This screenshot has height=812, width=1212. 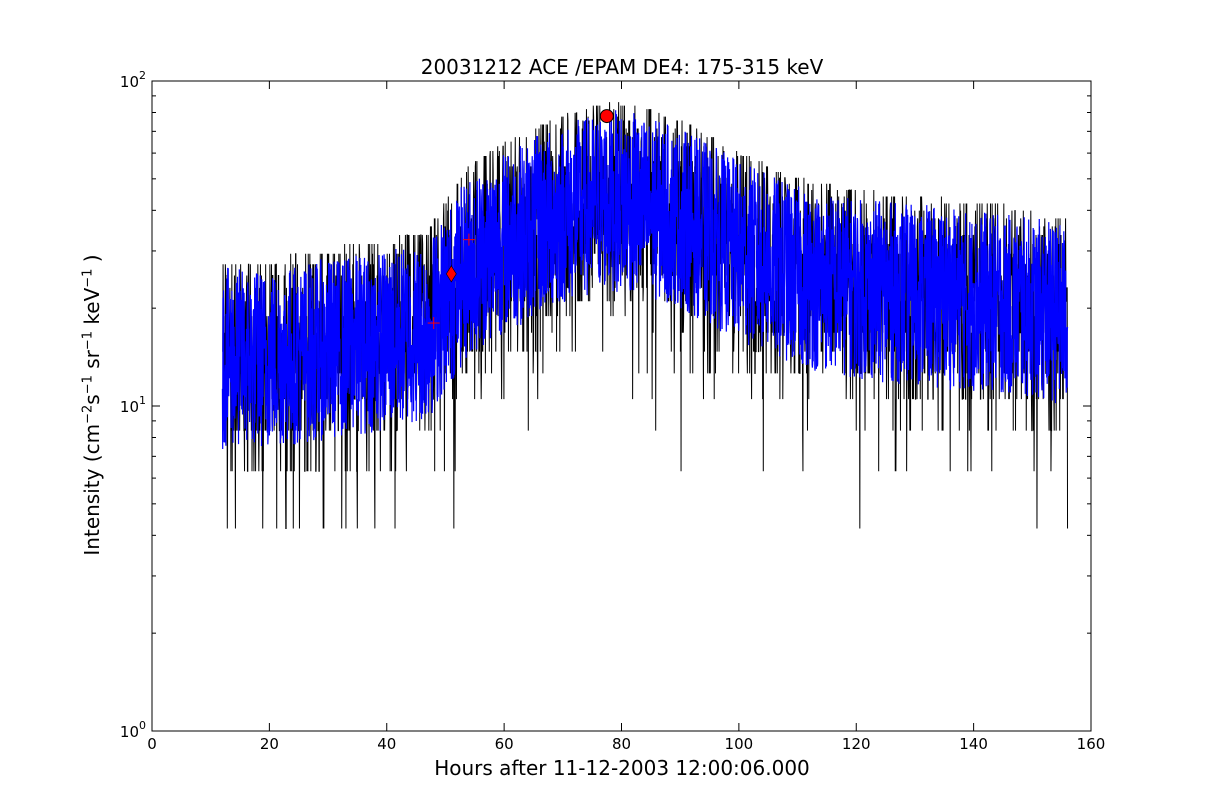 I want to click on x-tick-label: 40, so click(x=386, y=744).